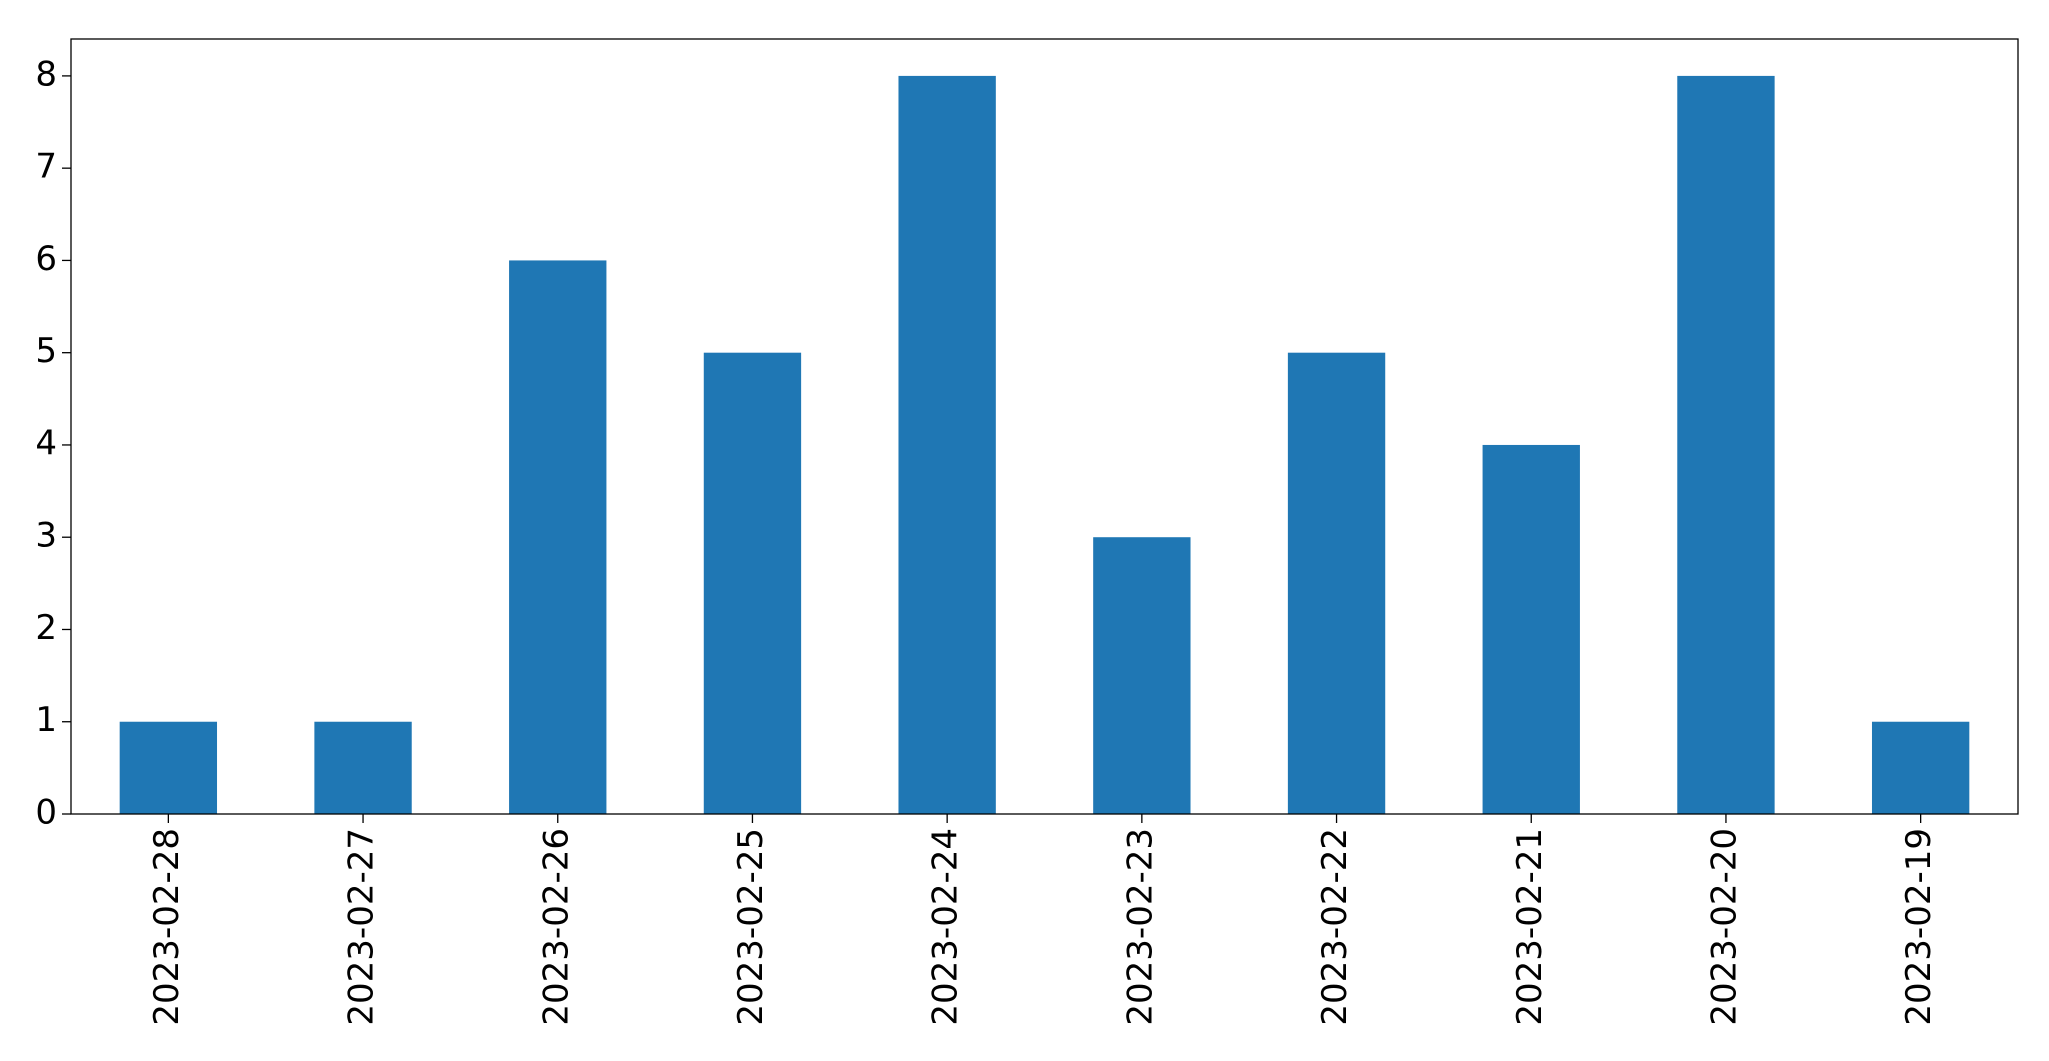  What do you see at coordinates (46, 628) in the screenshot?
I see `y-tick-label: 2` at bounding box center [46, 628].